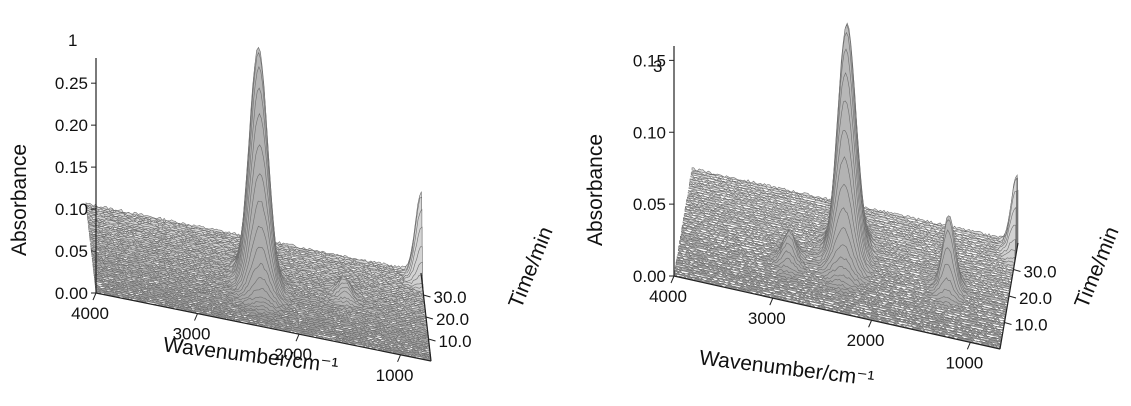 This screenshot has height=406, width=1131. Describe the element at coordinates (71, 125) in the screenshot. I see `z-tick-label: 0.20` at that location.